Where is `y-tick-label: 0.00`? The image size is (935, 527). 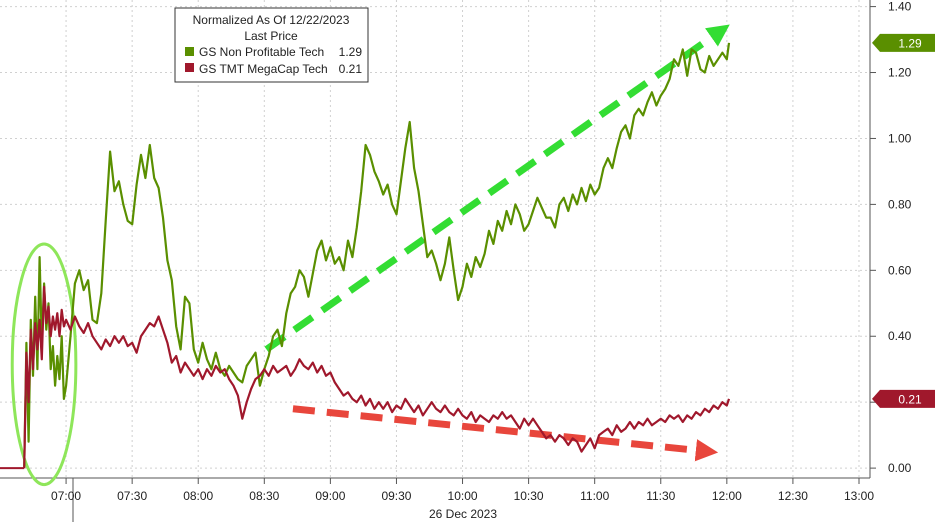 y-tick-label: 0.00 is located at coordinates (900, 468).